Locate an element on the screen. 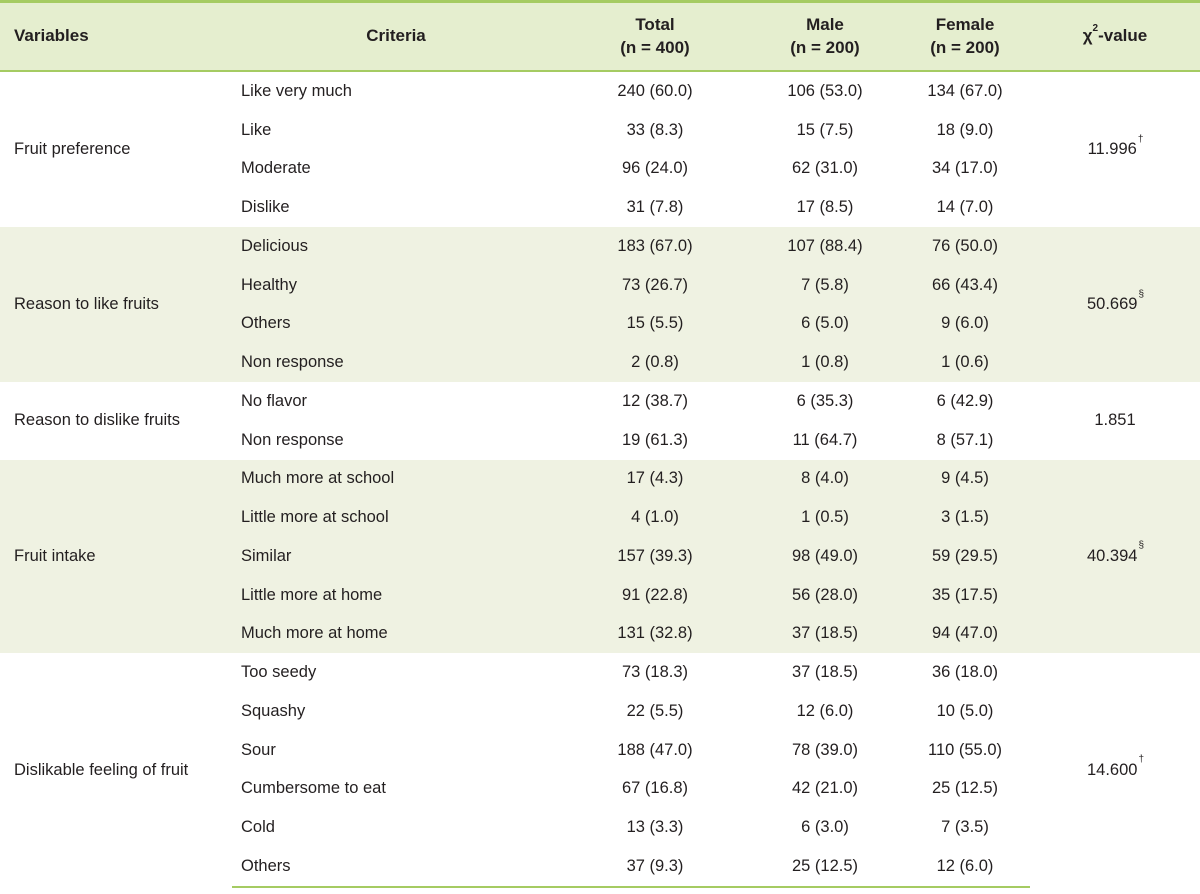 The image size is (1200, 894). table-row: Others 15 (5.5) 6 (5.0) 9 (6.0) is located at coordinates (600, 324).